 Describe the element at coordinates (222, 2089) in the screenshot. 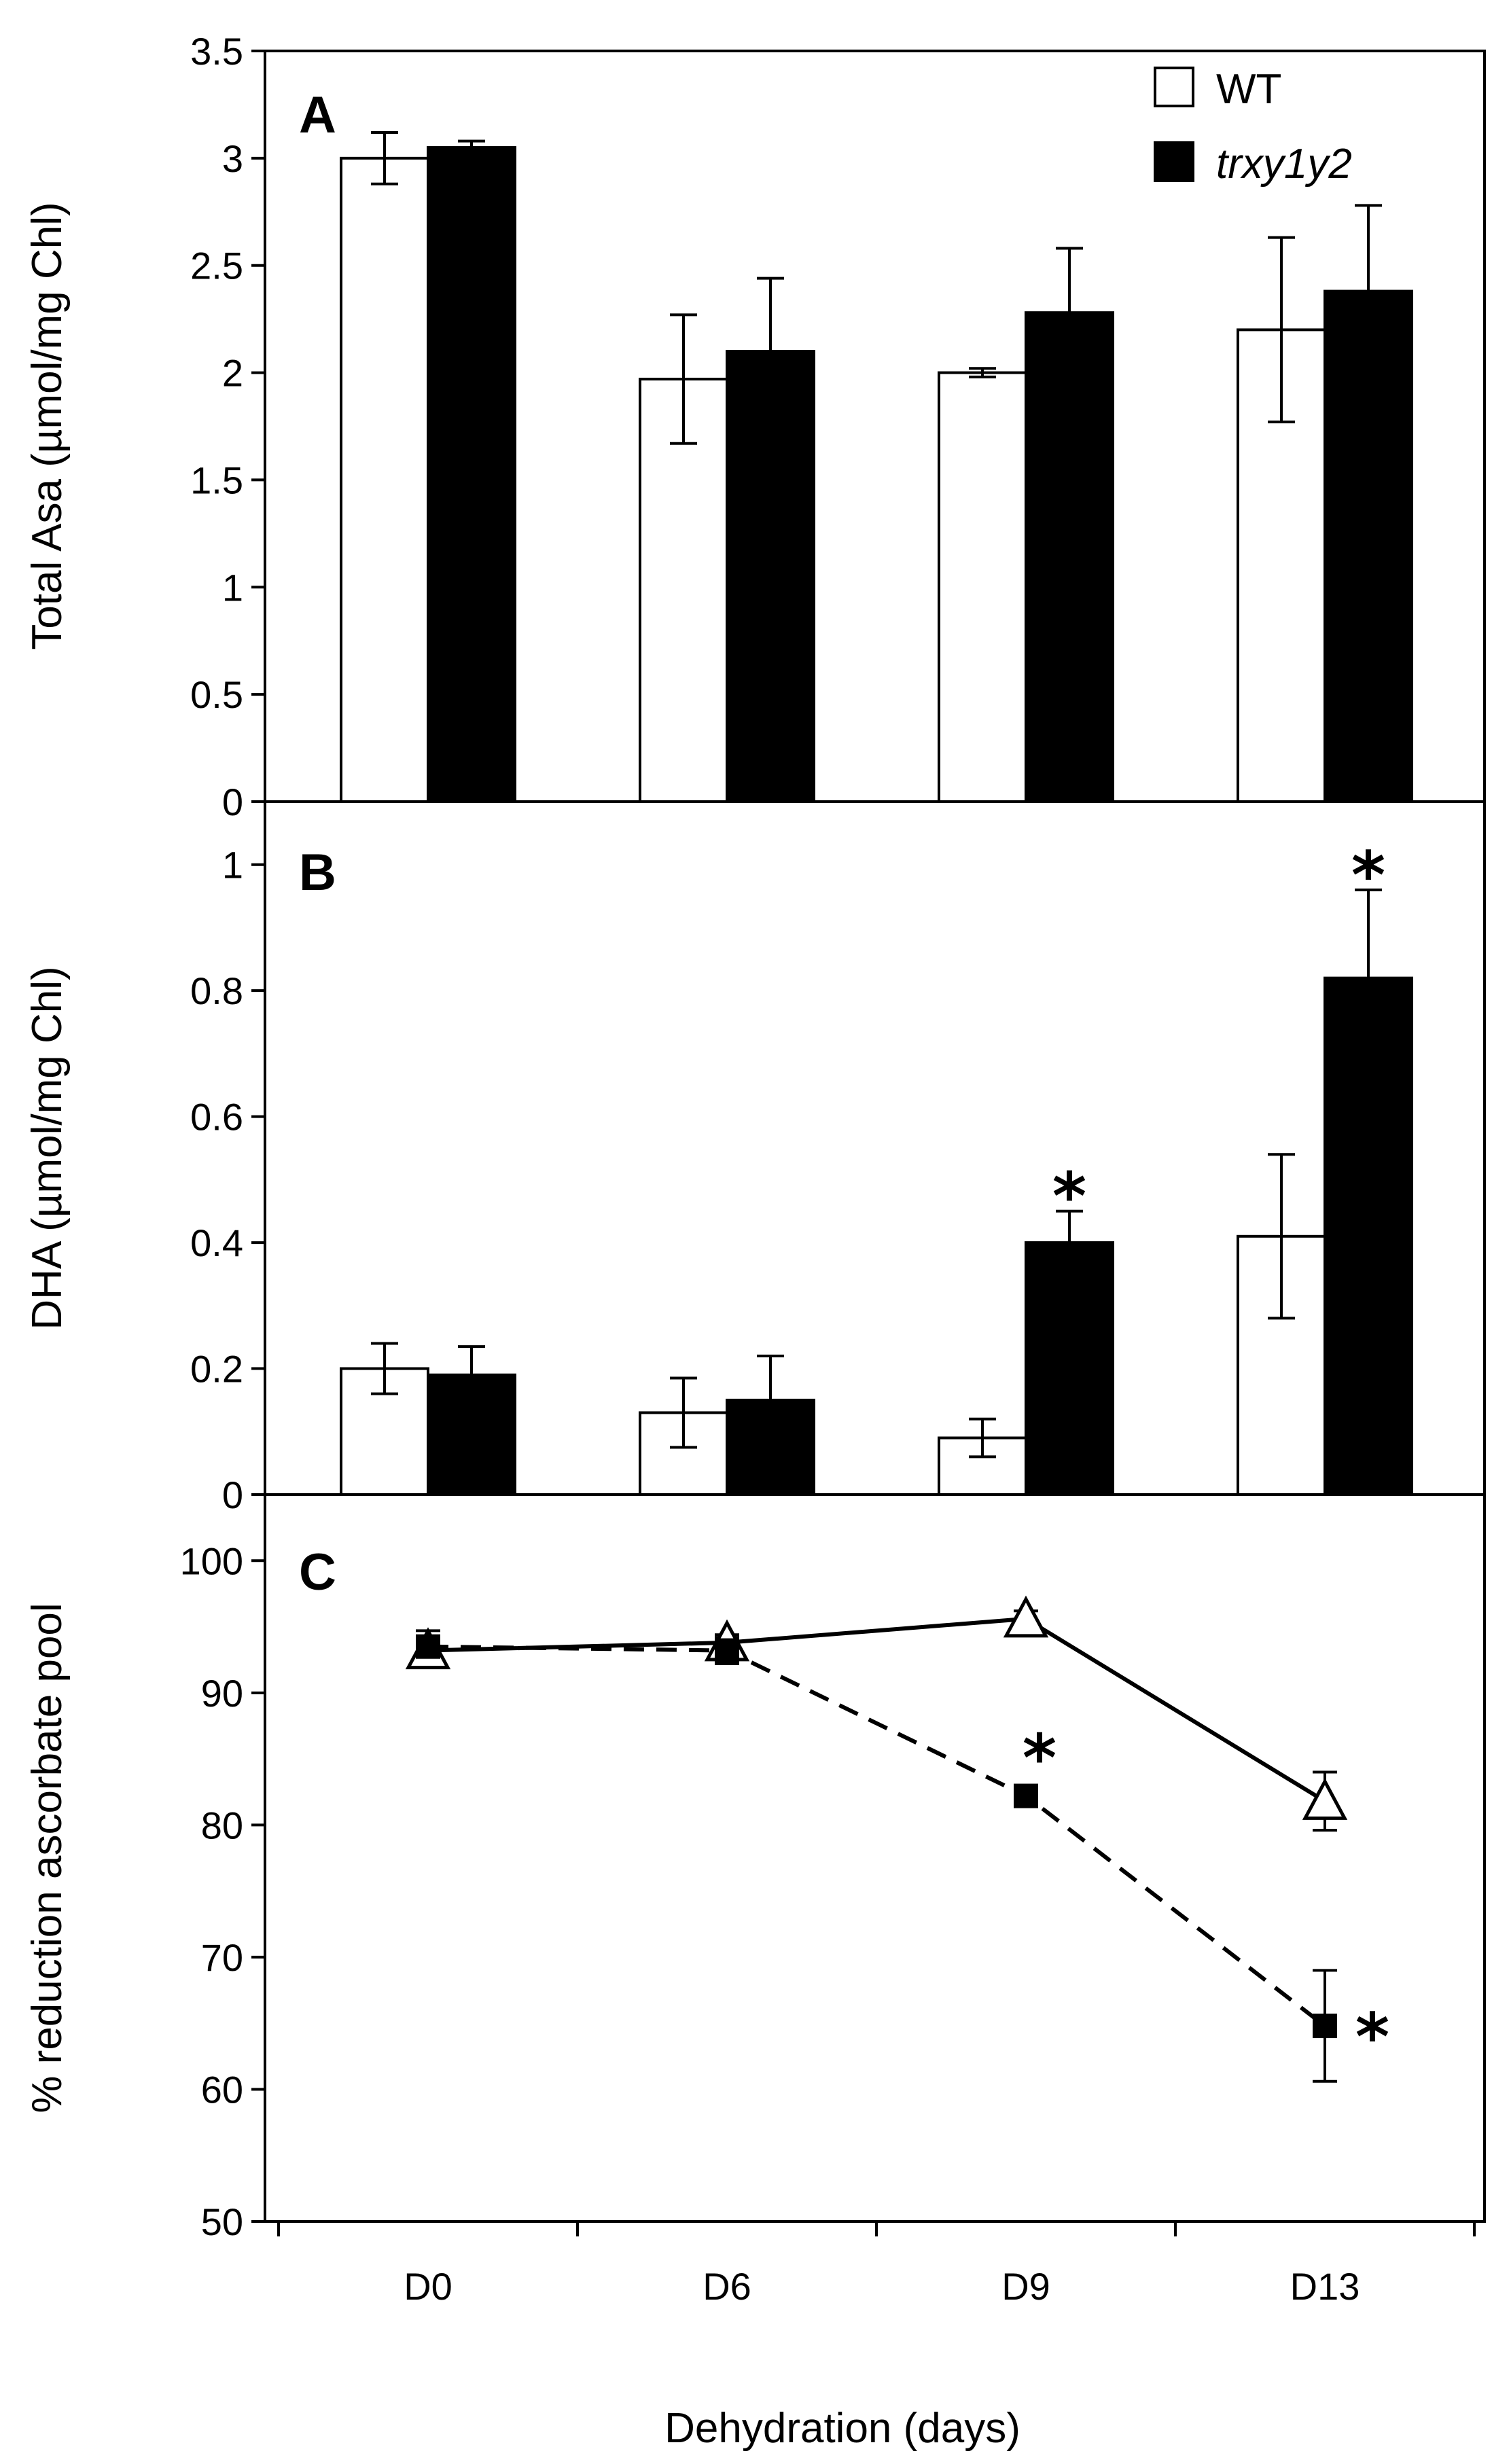

I see `panel-c-y-tick-label: 60` at that location.